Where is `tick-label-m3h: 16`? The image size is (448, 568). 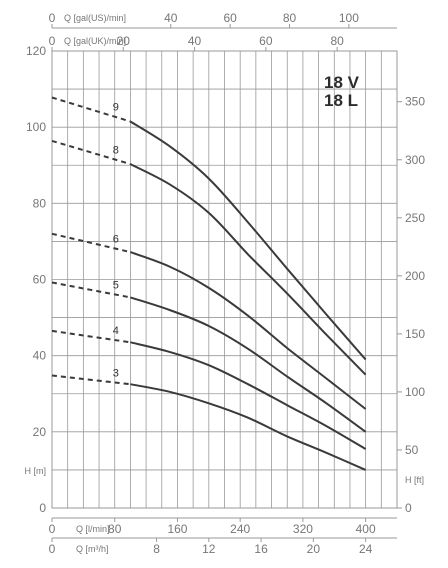 tick-label-m3h: 16 is located at coordinates (261, 549).